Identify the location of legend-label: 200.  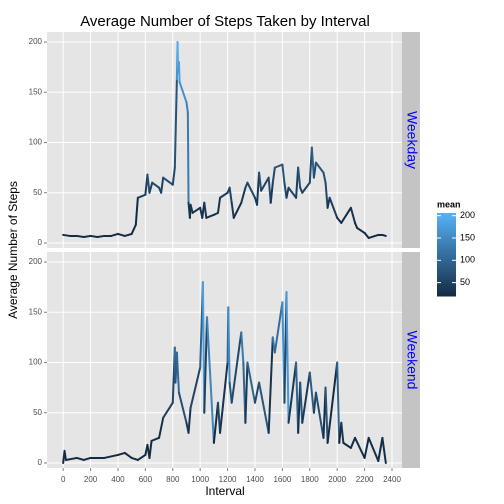
(467, 215).